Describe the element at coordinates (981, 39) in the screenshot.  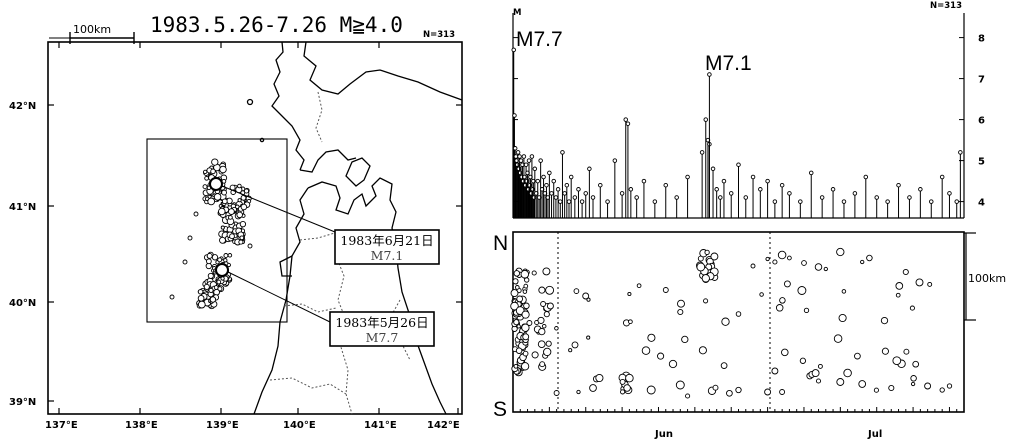
I see `mt-tick-label: 8` at that location.